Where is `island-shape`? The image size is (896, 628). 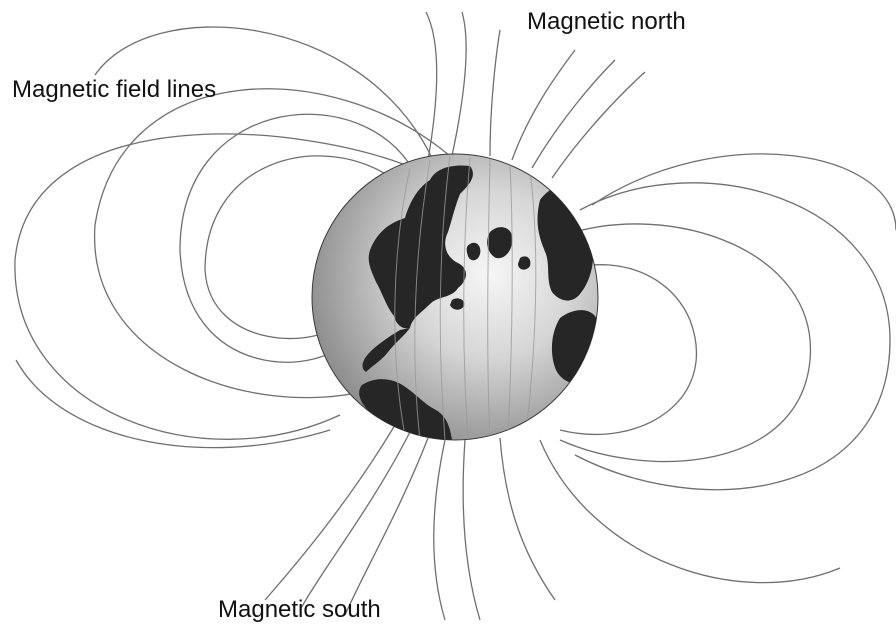 island-shape is located at coordinates (473, 251).